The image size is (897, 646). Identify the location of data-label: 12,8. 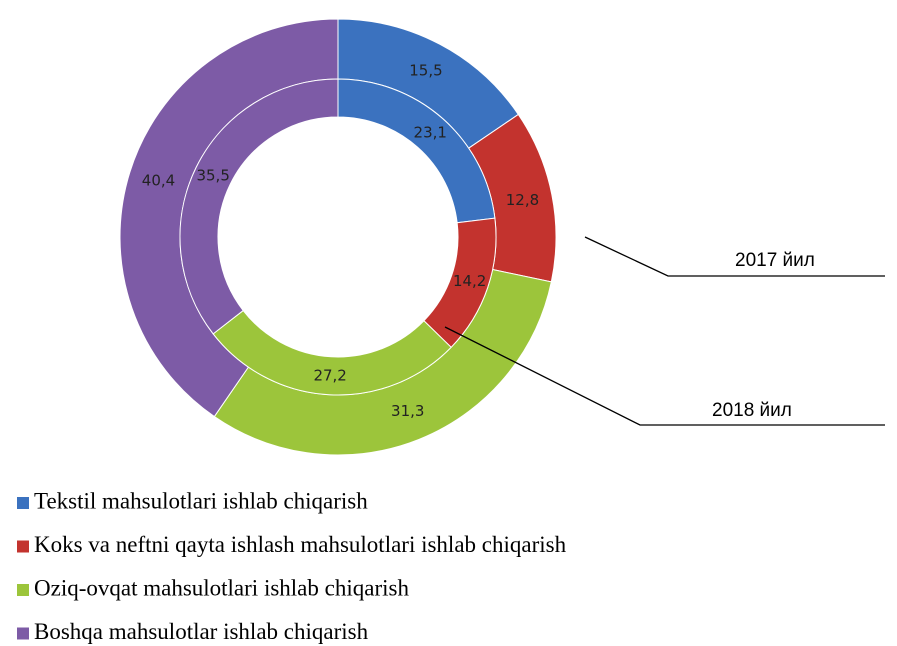
(522, 200).